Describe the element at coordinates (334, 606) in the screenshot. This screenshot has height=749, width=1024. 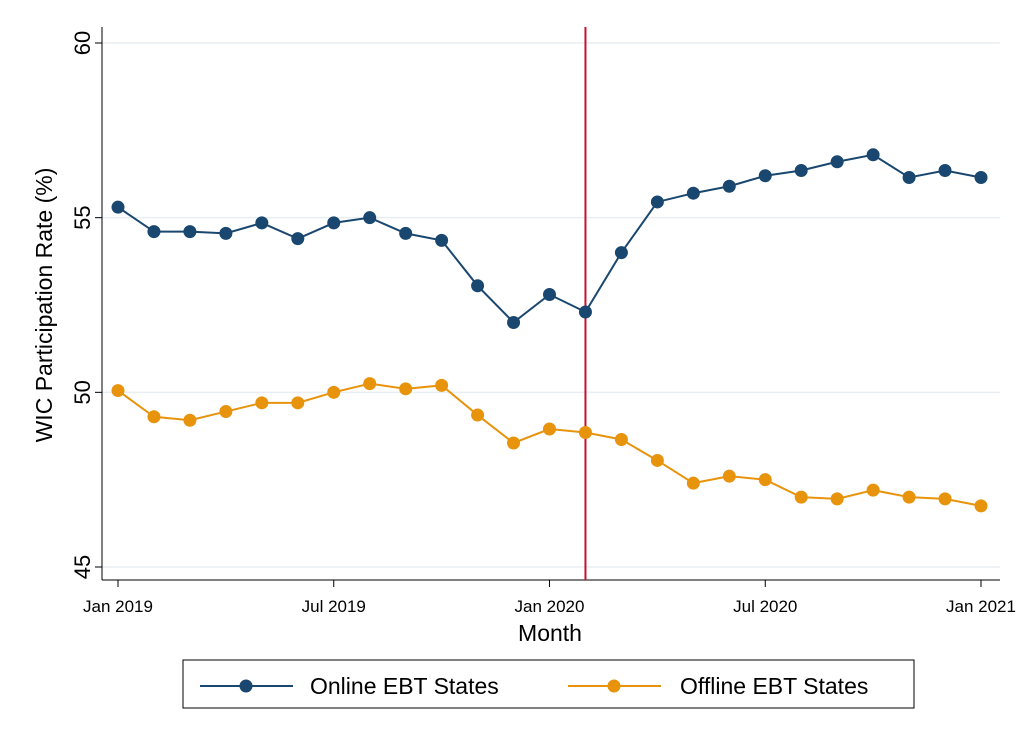
I see `x-tick-label-6: Jul 2019` at that location.